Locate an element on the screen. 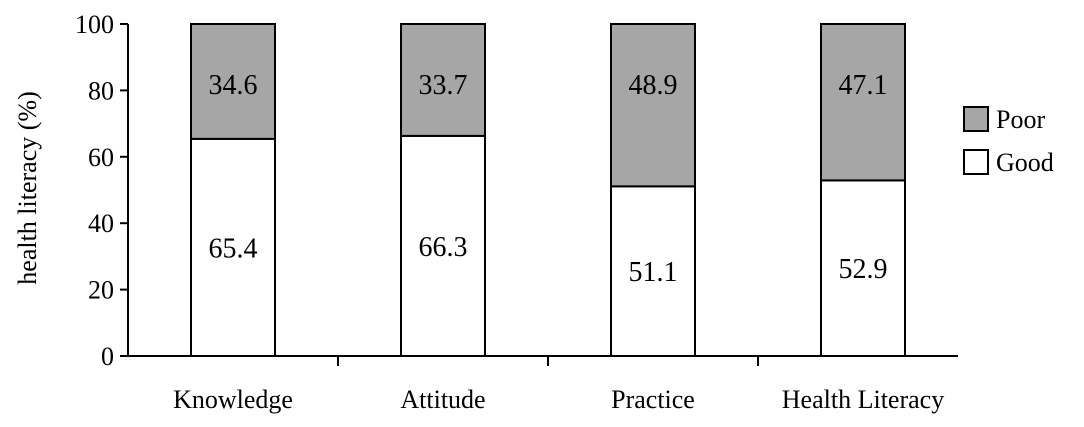 The image size is (1084, 427). y-tick-label: 80 is located at coordinates (101, 90).